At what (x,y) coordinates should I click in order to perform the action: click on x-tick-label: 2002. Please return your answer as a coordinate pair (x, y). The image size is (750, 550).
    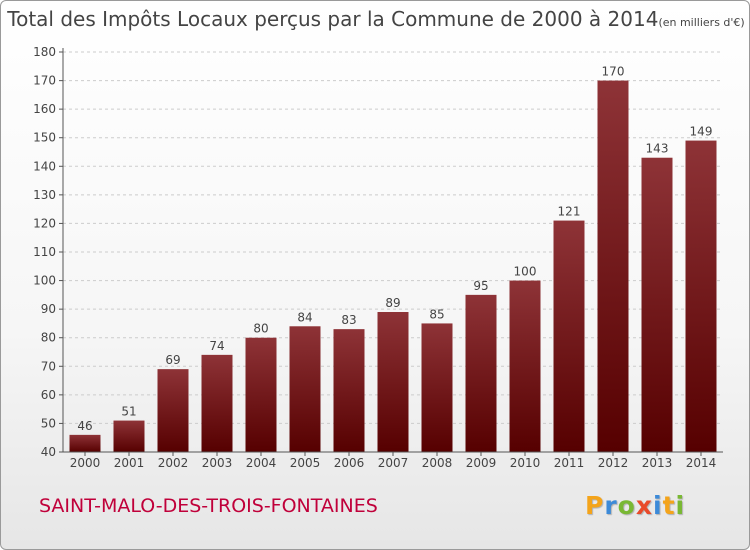
    Looking at the image, I should click on (173, 463).